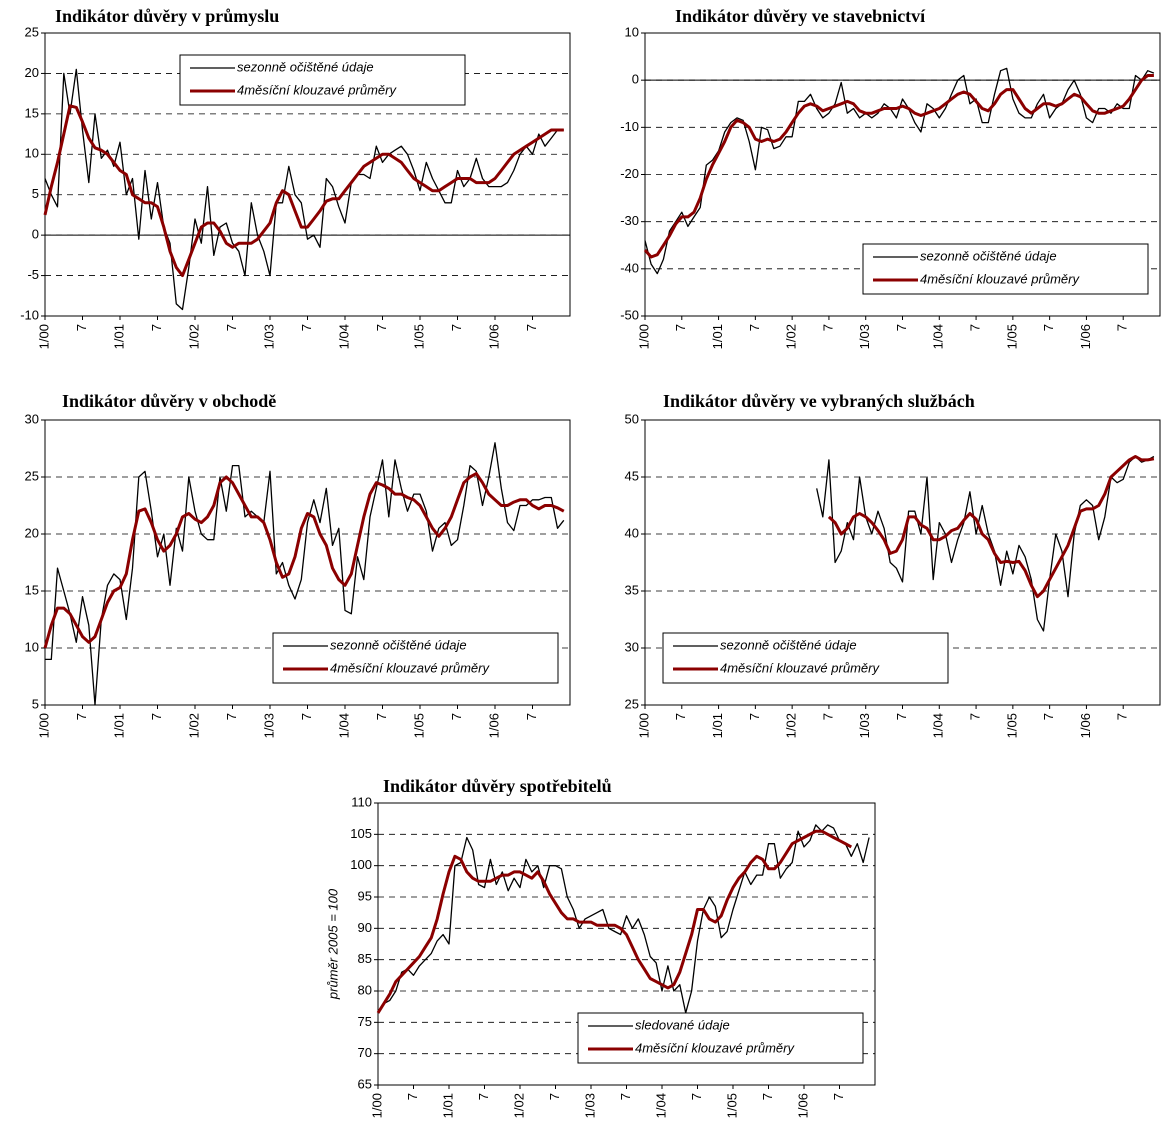 The image size is (1163, 1126). What do you see at coordinates (167, 16) in the screenshot?
I see `chart-title: Indikátor důvěry v průmyslu` at bounding box center [167, 16].